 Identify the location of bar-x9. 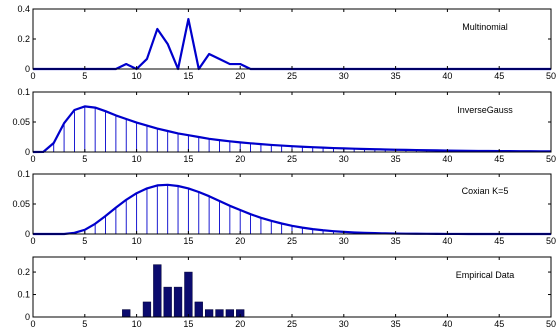
(126, 313).